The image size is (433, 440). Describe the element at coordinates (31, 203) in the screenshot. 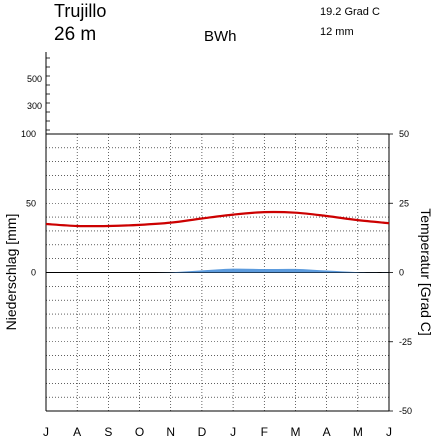

I see `y-left-tick-label: 50` at that location.